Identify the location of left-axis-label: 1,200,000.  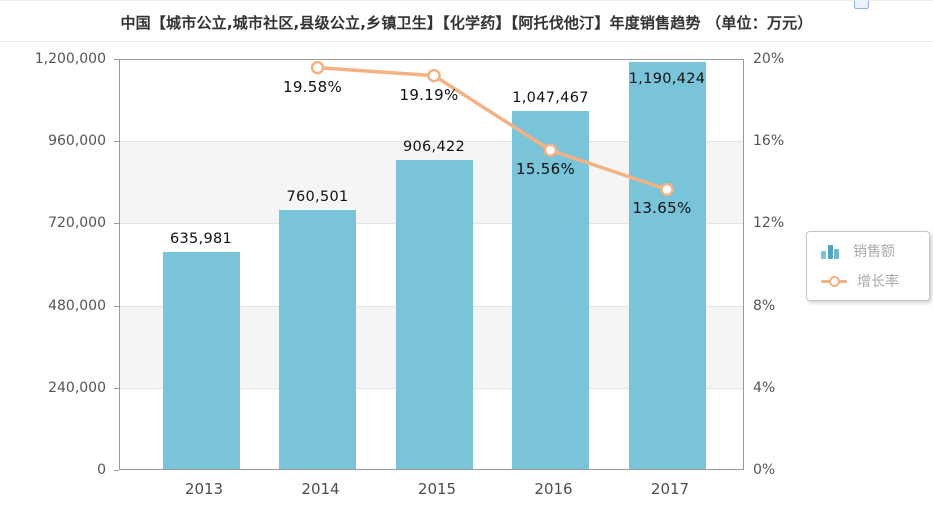
(70, 59).